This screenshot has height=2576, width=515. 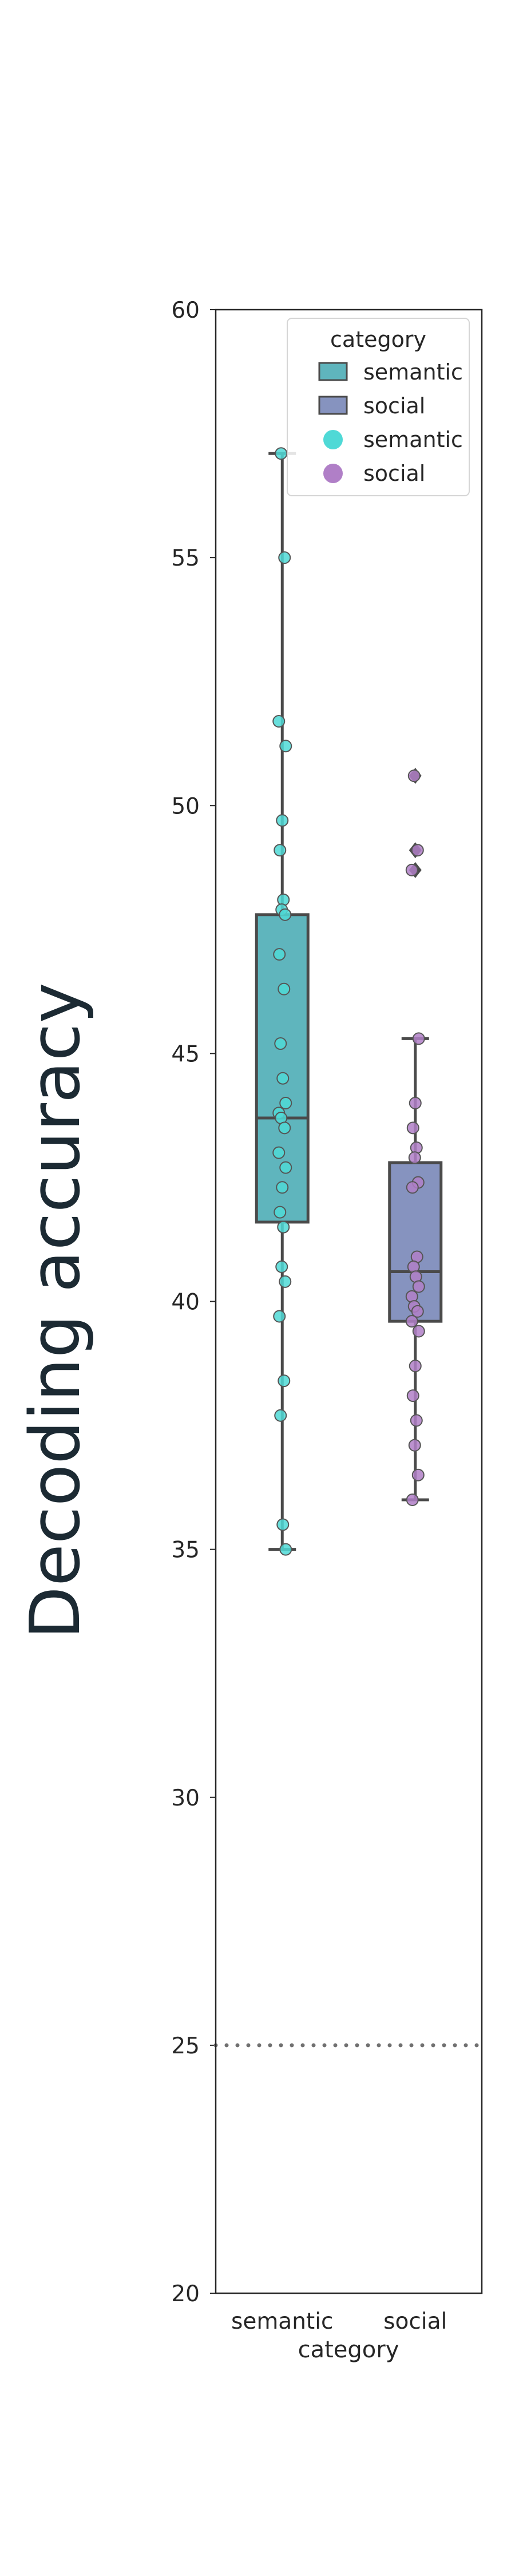 What do you see at coordinates (415, 2321) in the screenshot?
I see `x-tick-label: social` at bounding box center [415, 2321].